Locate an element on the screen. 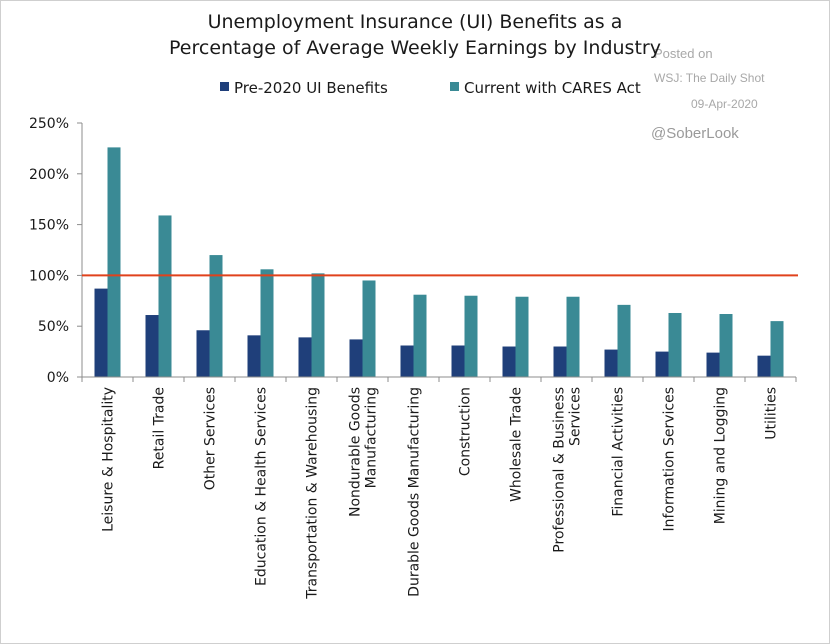  x-label-13-line-1: Mining and Logging is located at coordinates (721, 455).